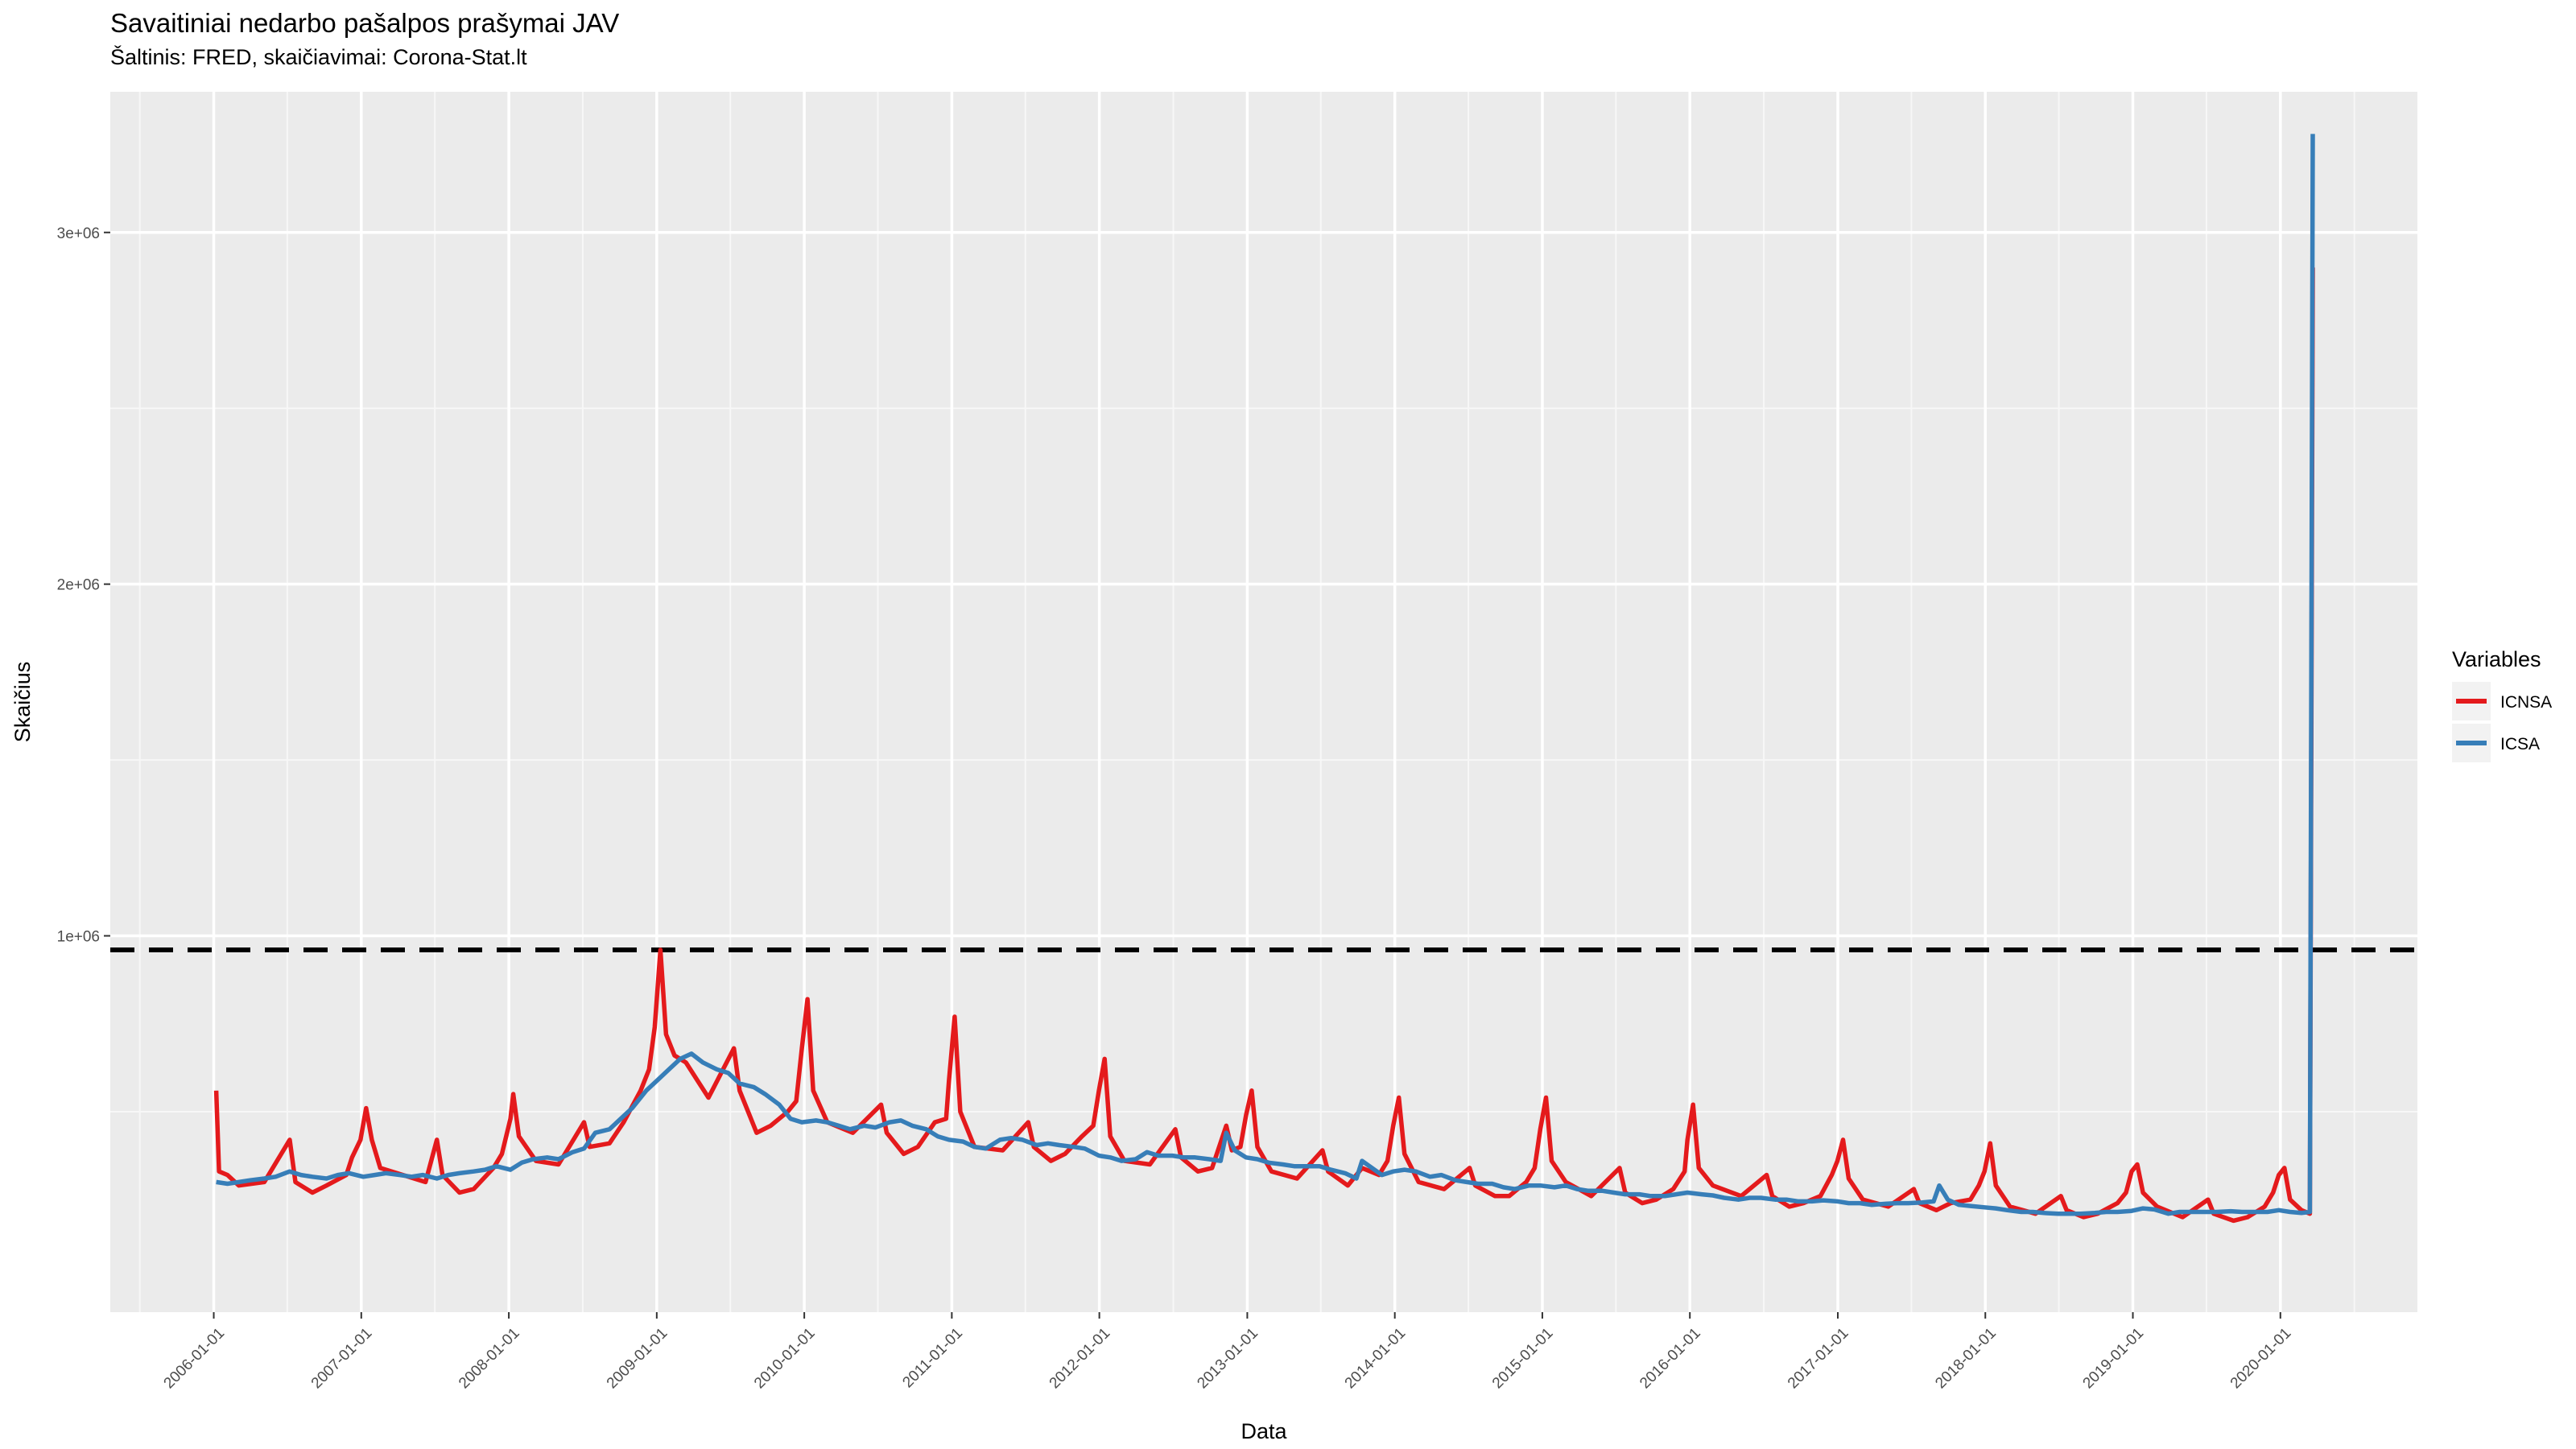 This screenshot has width=2576, height=1449. What do you see at coordinates (78, 233) in the screenshot?
I see `y-tick-label: 3e+06` at bounding box center [78, 233].